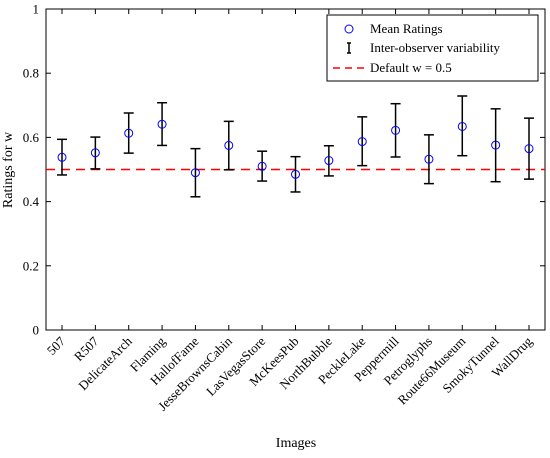 This screenshot has height=458, width=550. Describe the element at coordinates (31, 73) in the screenshot. I see `y-tick-label: 0.8` at that location.